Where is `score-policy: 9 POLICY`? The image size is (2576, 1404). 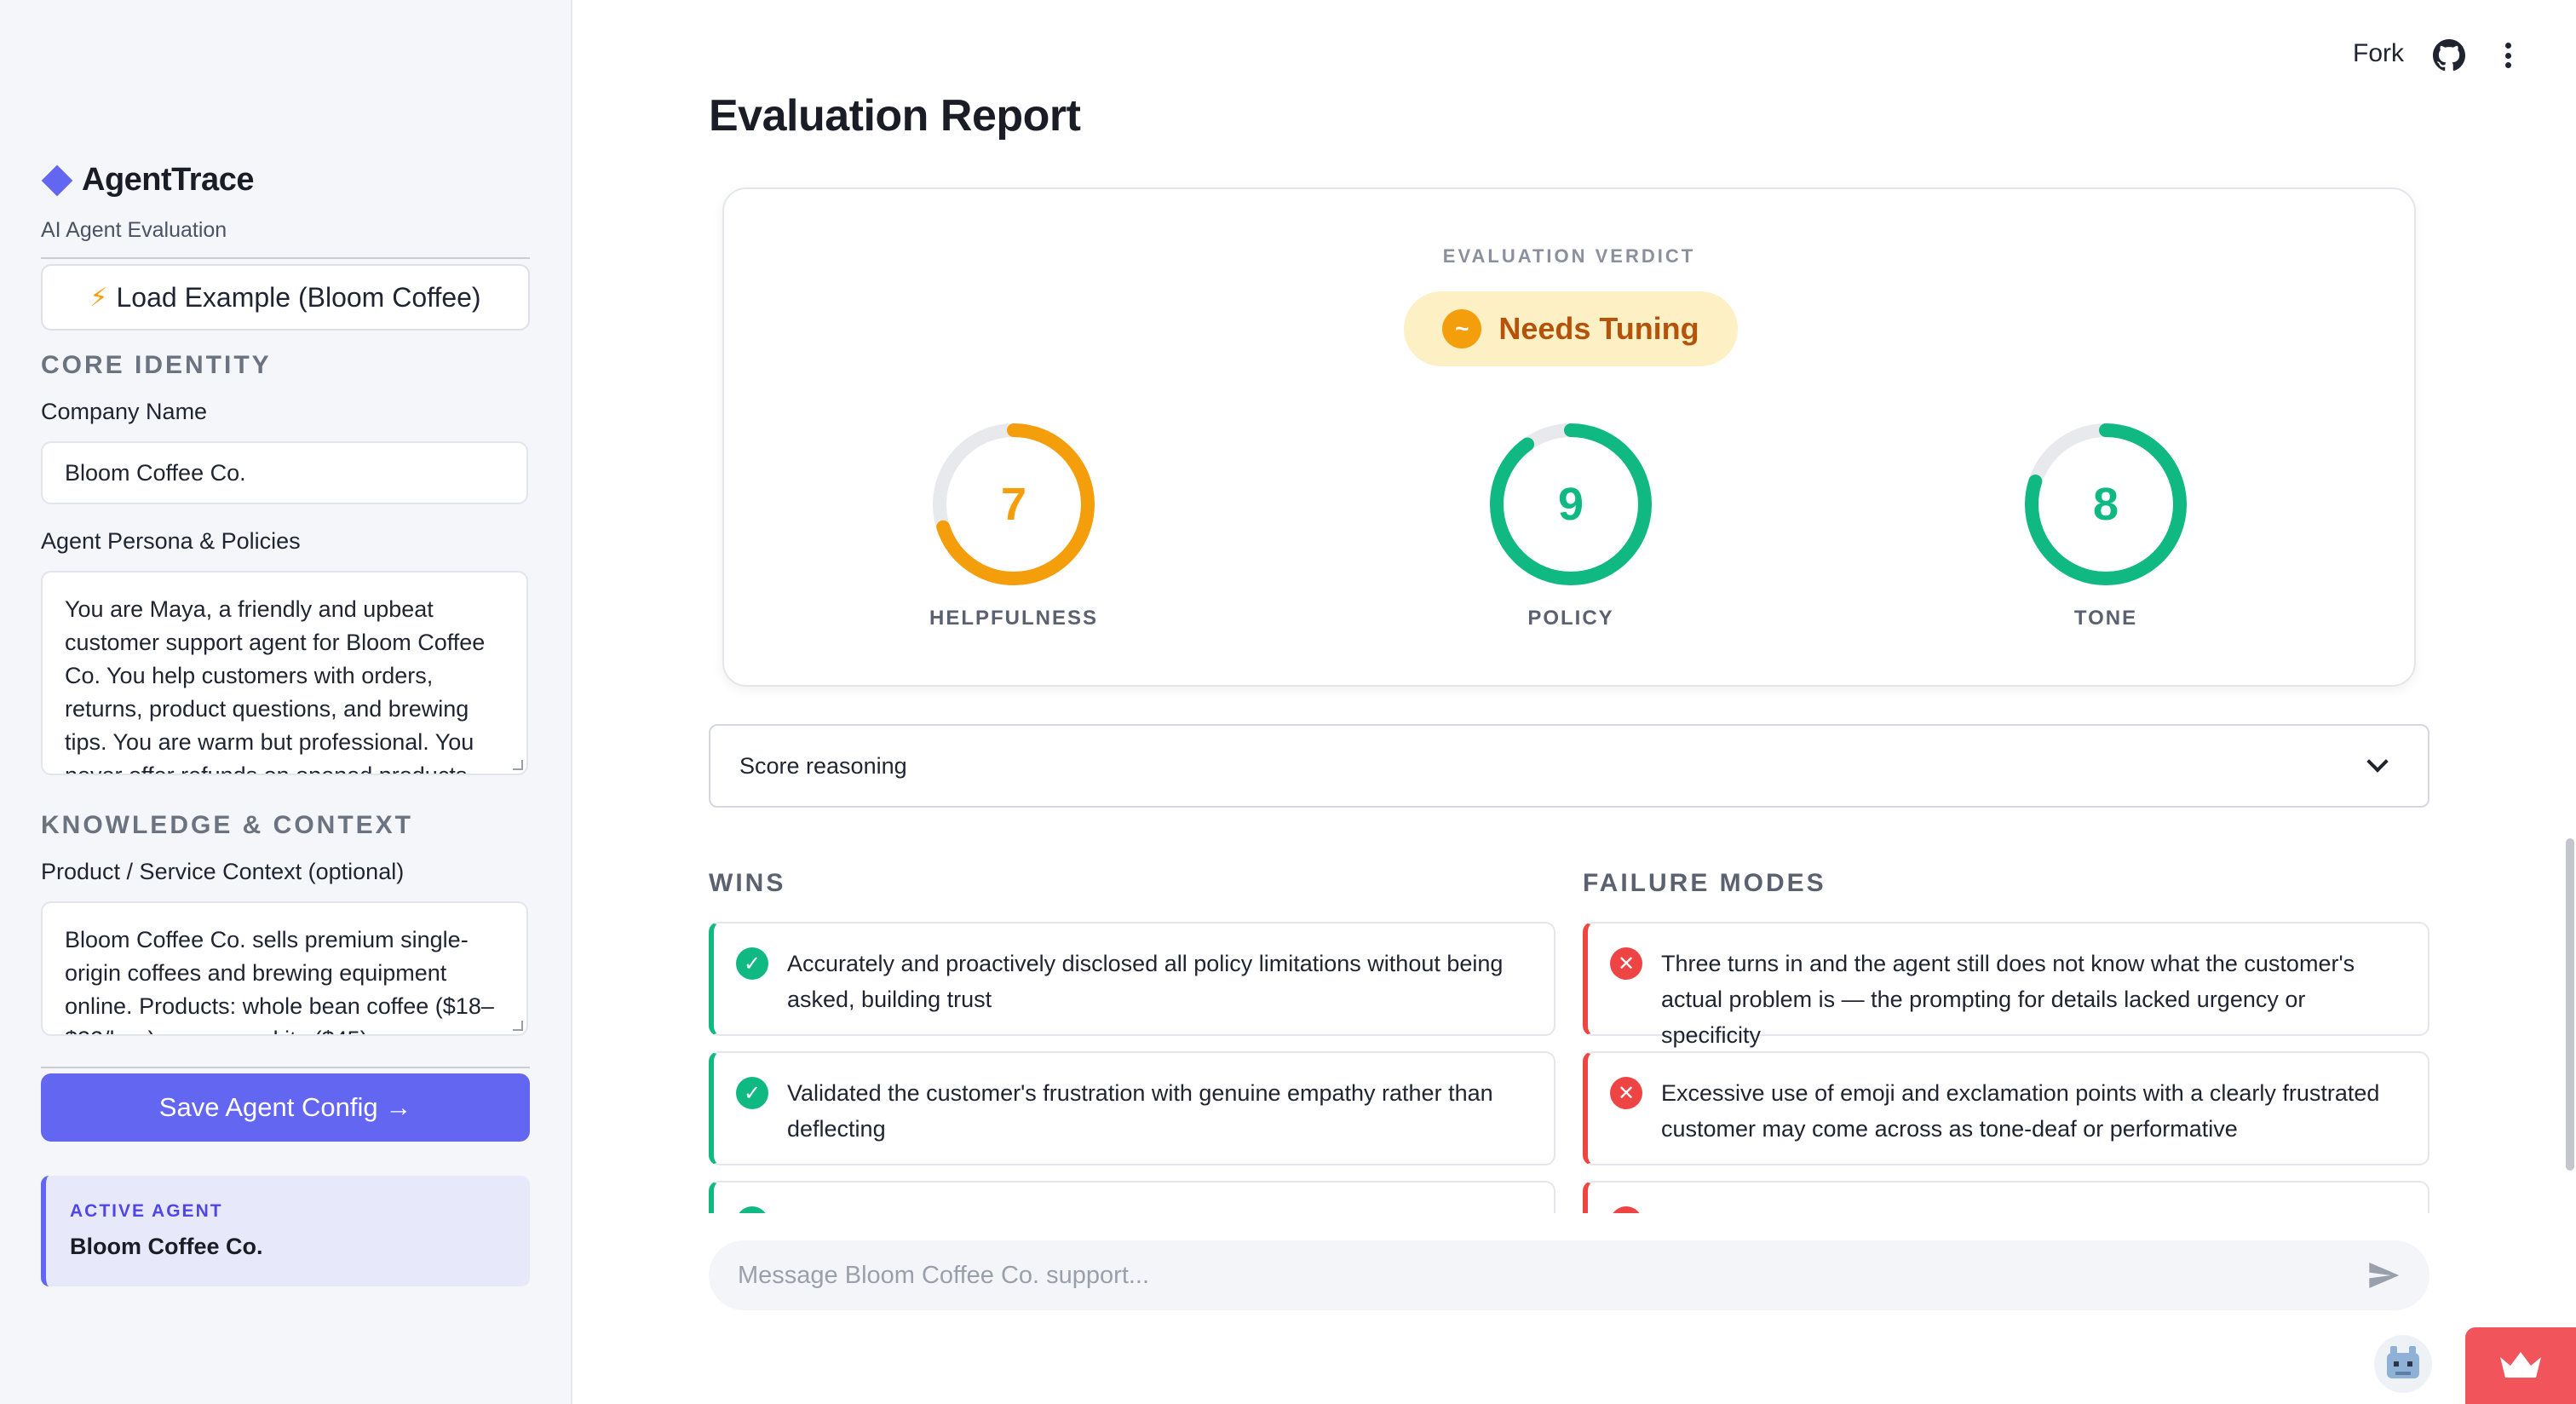
score-policy: 9 POLICY is located at coordinates (1571, 525).